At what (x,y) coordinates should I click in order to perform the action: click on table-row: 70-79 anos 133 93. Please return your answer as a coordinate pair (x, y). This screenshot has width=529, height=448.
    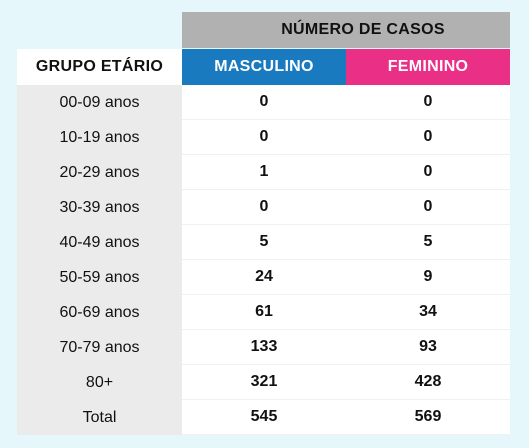
    Looking at the image, I should click on (263, 347).